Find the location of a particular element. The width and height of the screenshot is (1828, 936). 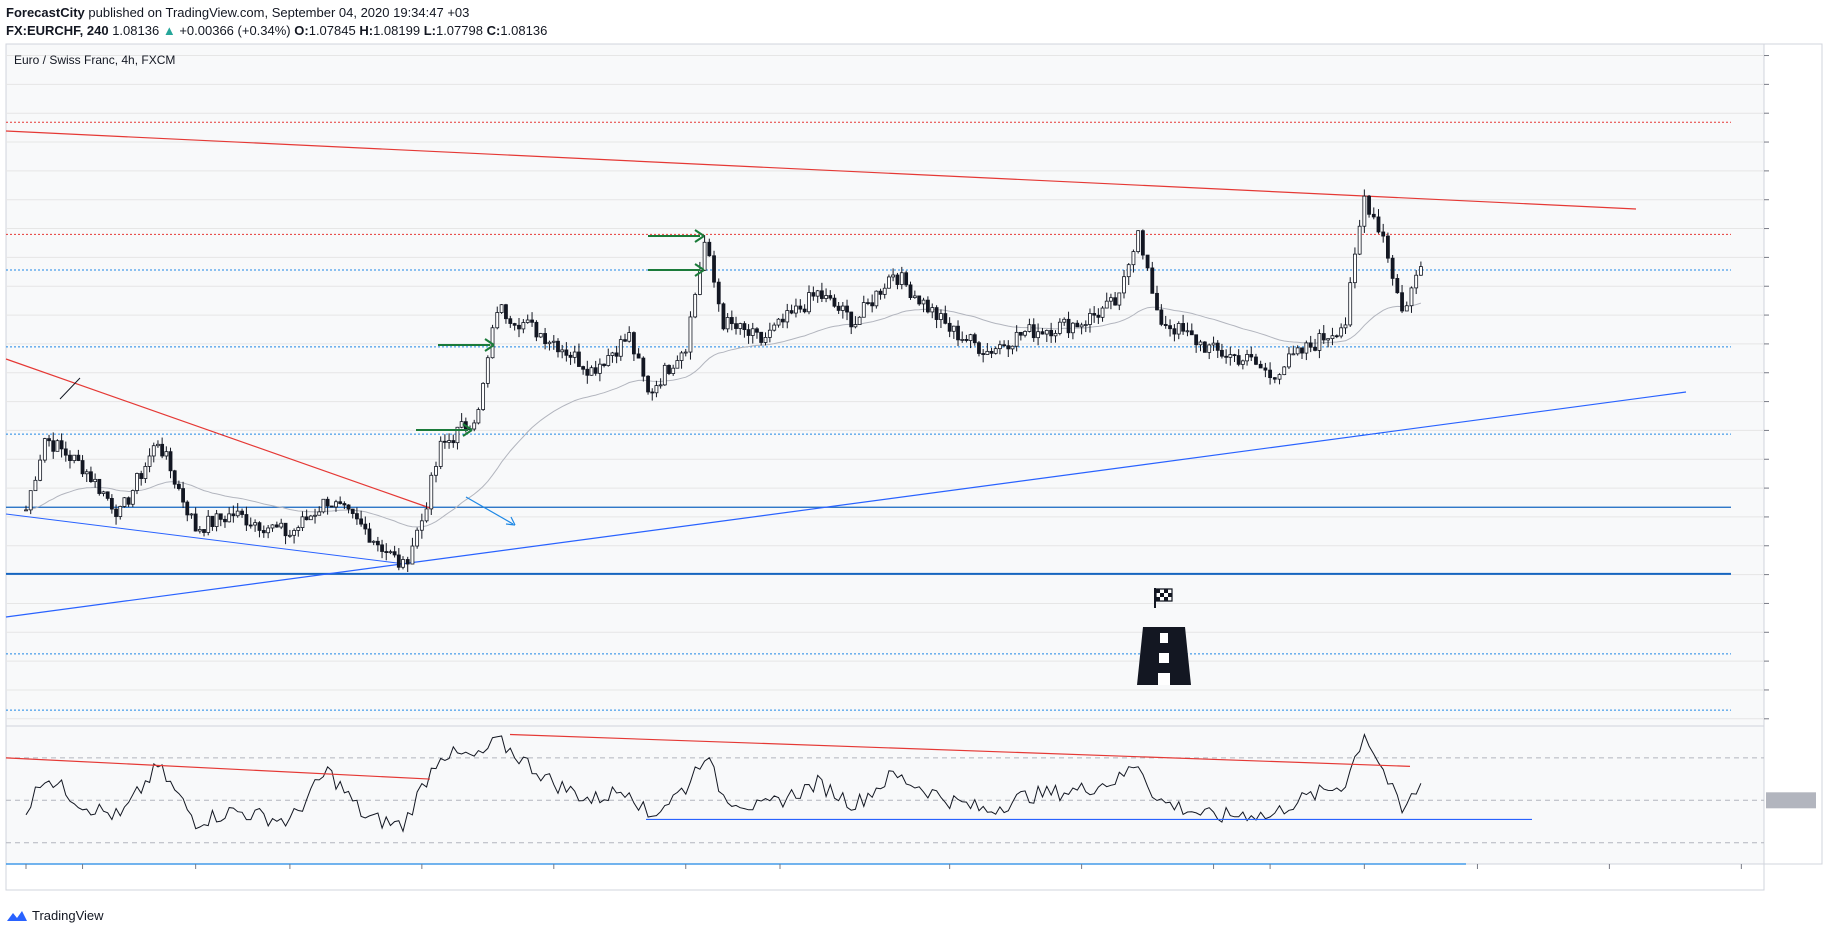

wedge-lower-trendline is located at coordinates (205, 539).